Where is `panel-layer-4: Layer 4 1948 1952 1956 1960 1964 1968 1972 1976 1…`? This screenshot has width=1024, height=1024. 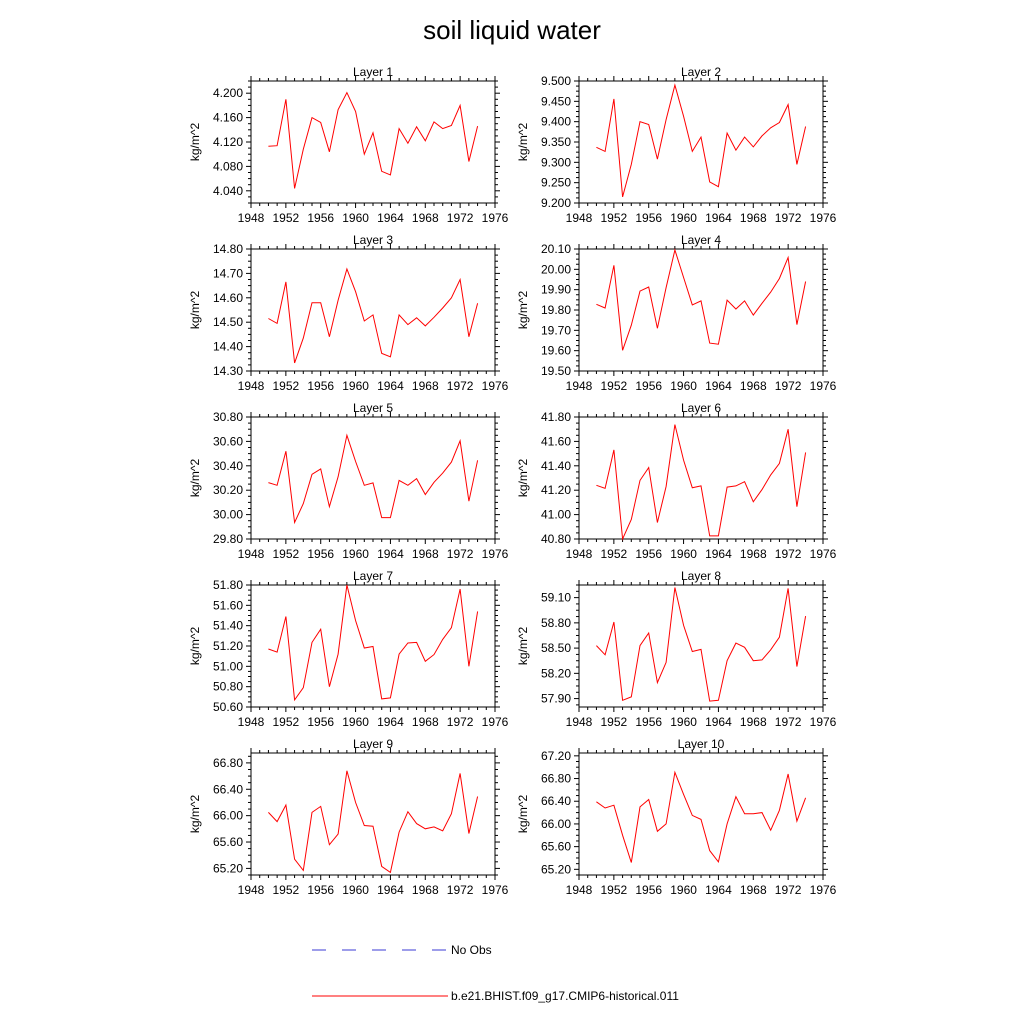 panel-layer-4: Layer 4 1948 1952 1956 1960 1964 1968 1972 1976 1… is located at coordinates (676, 313).